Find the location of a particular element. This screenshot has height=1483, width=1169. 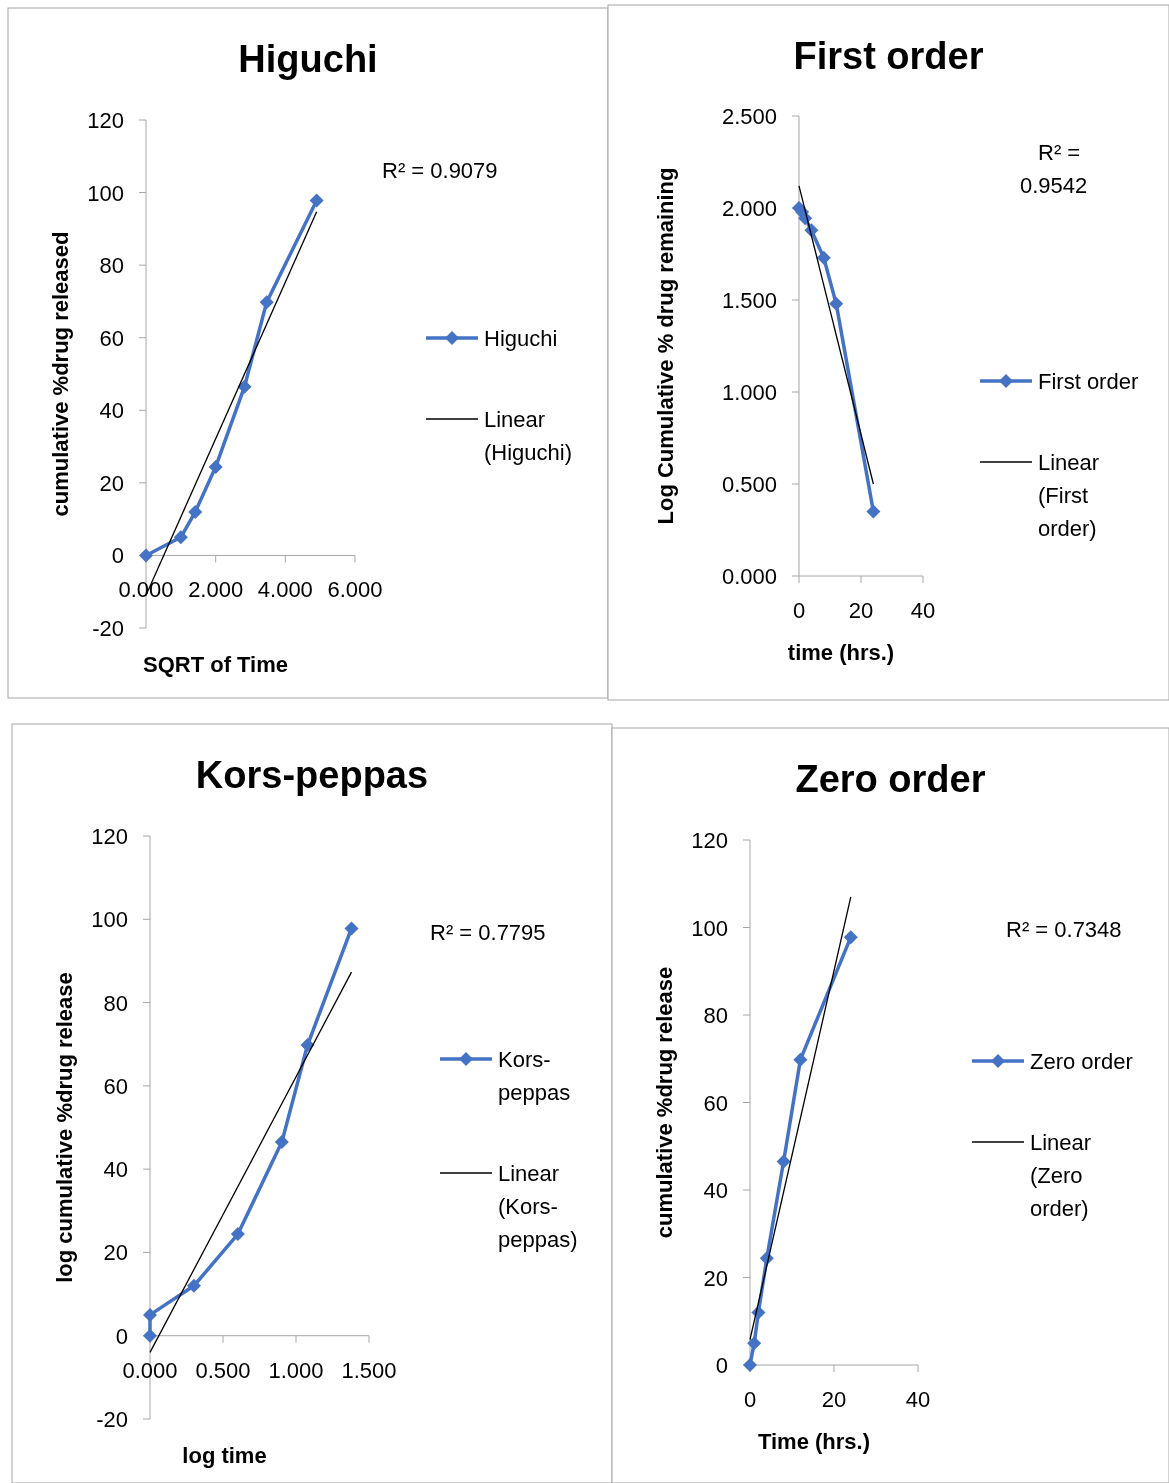

chart-title: First order is located at coordinates (888, 56).